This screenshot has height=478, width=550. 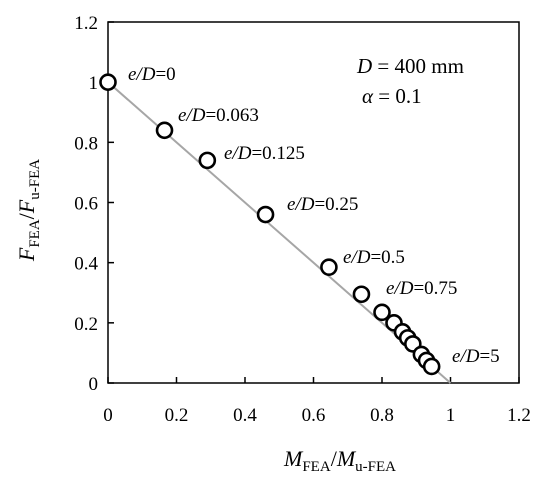 What do you see at coordinates (489, 356) in the screenshot?
I see `annotation-ed-5-val: =5` at bounding box center [489, 356].